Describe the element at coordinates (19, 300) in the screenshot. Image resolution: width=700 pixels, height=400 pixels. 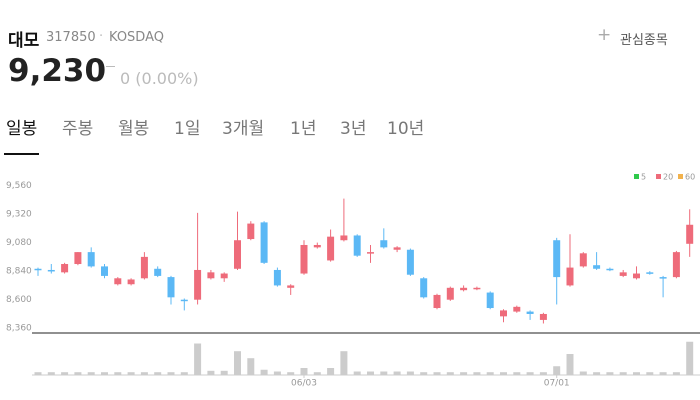
I see `y-tick-label: 8,600` at that location.